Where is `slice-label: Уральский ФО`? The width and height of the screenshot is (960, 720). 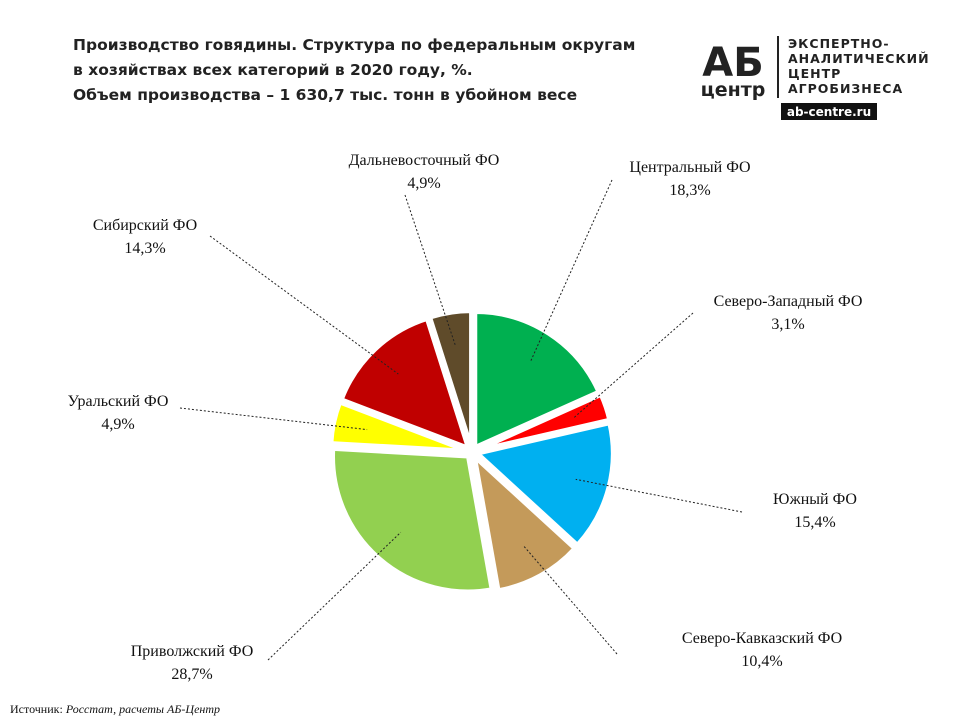 slice-label: Уральский ФО is located at coordinates (118, 401).